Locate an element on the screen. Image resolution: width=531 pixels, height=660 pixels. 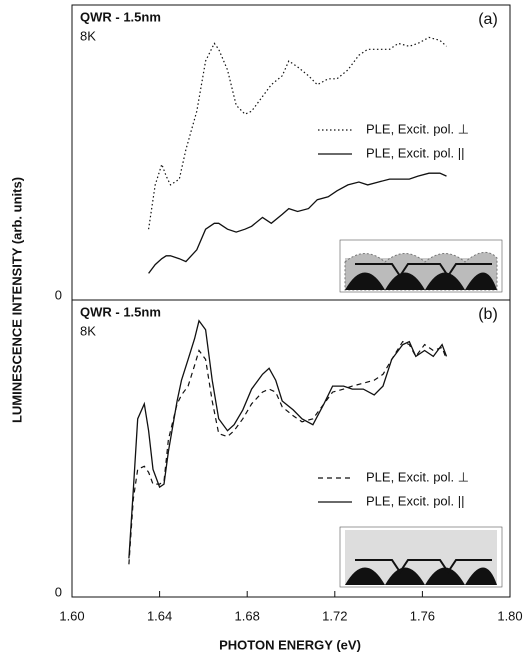
inset-b is located at coordinates (421, 557).